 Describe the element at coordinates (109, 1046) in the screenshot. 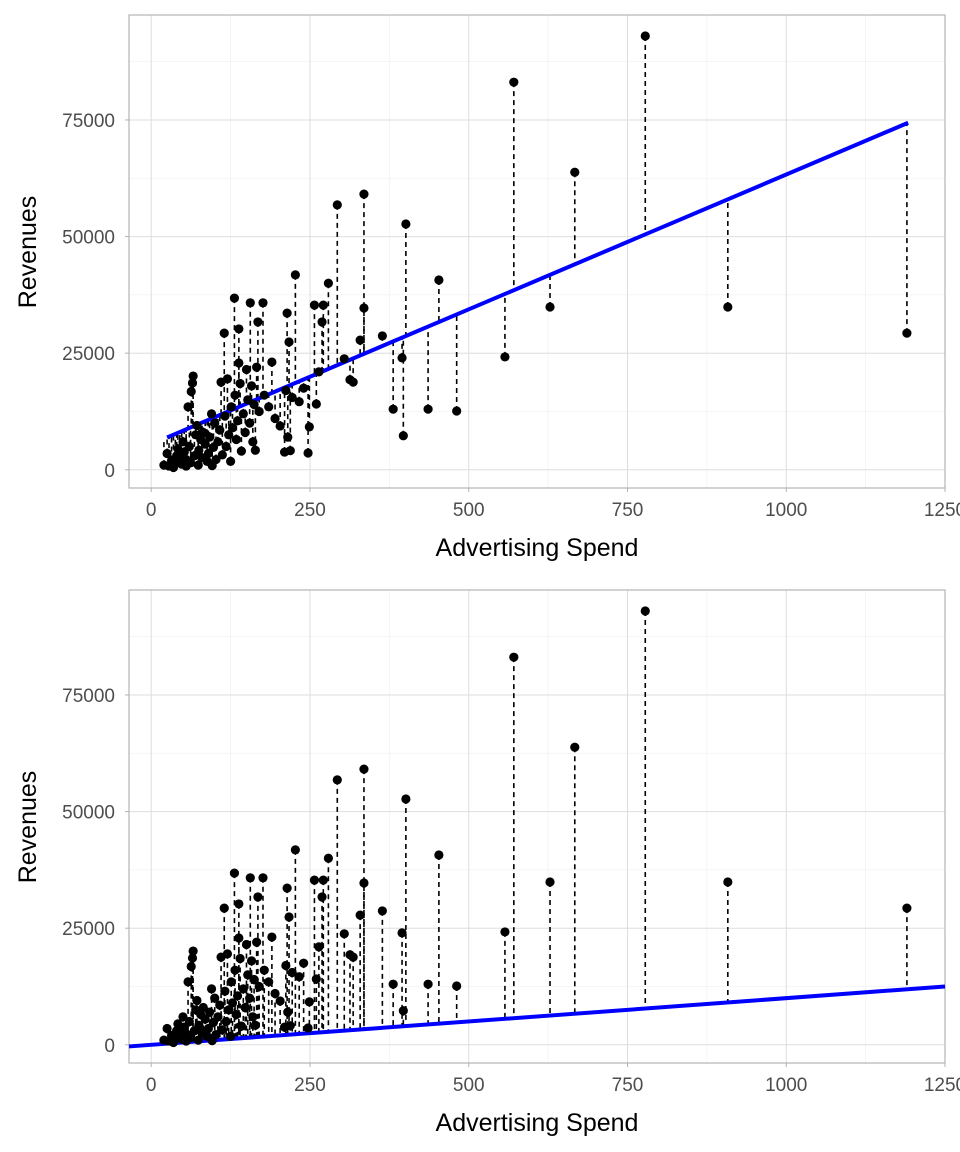

I see `y-tick-label: 0` at that location.